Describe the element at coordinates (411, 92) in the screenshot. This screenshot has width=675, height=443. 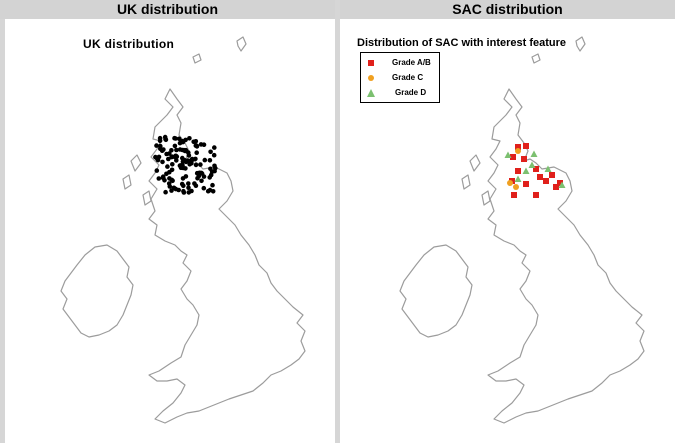
I see `legend-label: Grade D` at that location.